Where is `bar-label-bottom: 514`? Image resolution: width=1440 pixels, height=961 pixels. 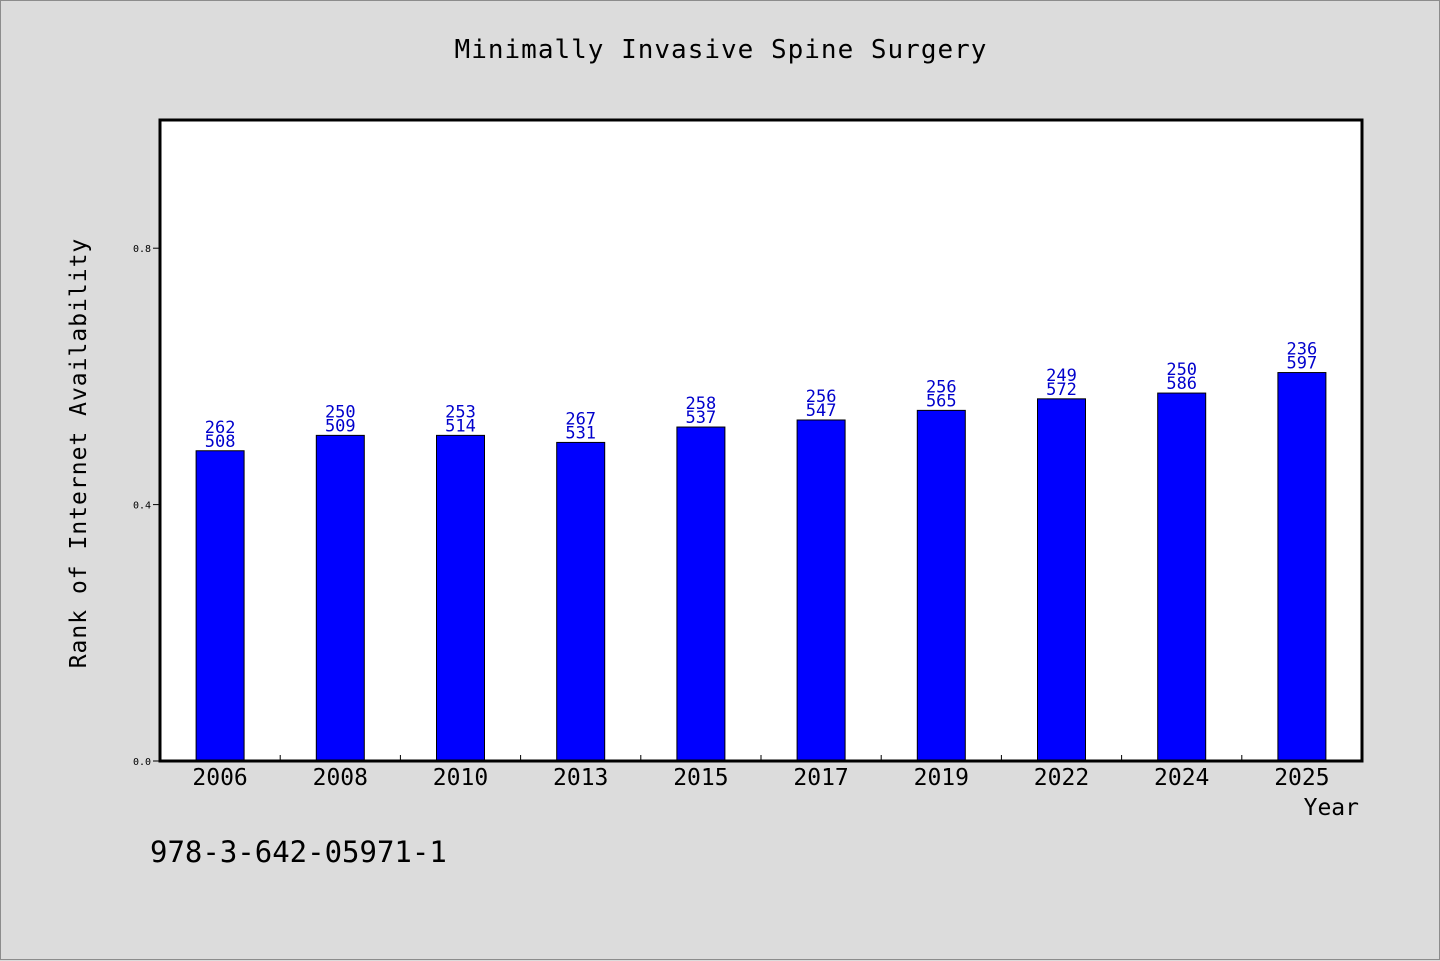
bar-label-bottom: 514 is located at coordinates (460, 426).